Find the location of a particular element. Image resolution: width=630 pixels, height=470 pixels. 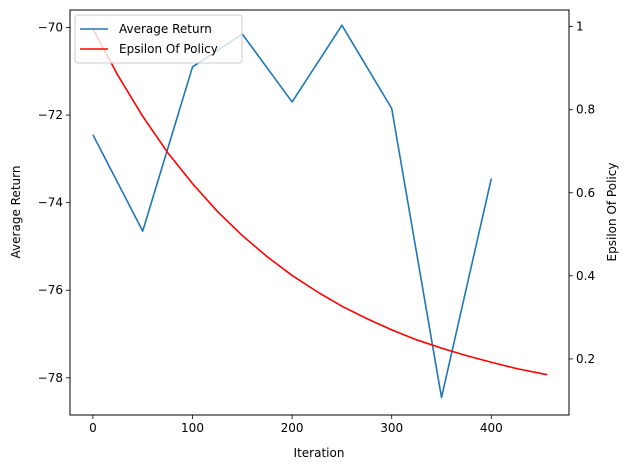

x-tick-label: 400 is located at coordinates (491, 428).